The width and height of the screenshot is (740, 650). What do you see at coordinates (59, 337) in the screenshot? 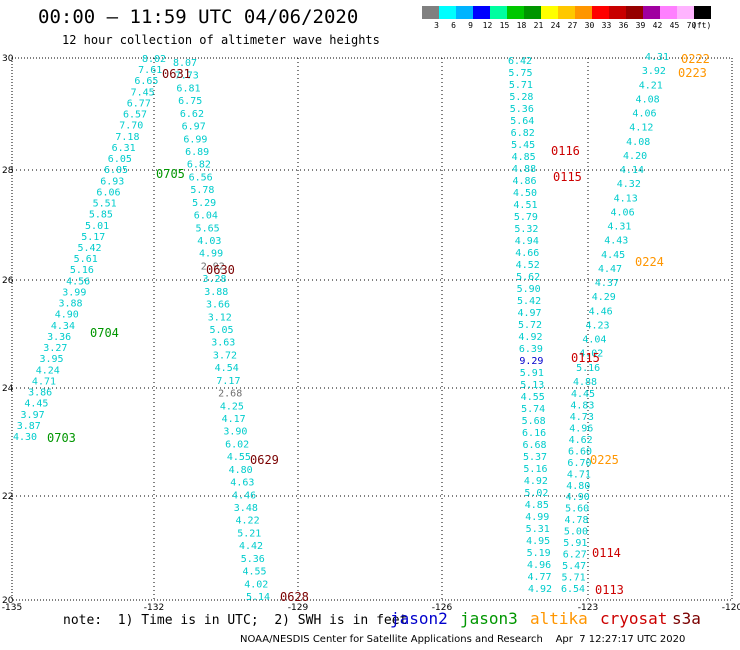
I see `wave-height-value: 3.36` at bounding box center [59, 337].